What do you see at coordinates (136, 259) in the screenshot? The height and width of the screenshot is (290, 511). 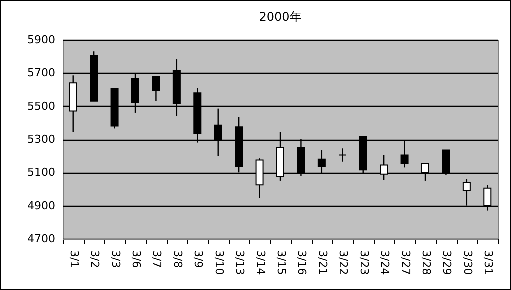 I see `x-tick-label: 3/6` at bounding box center [136, 259].